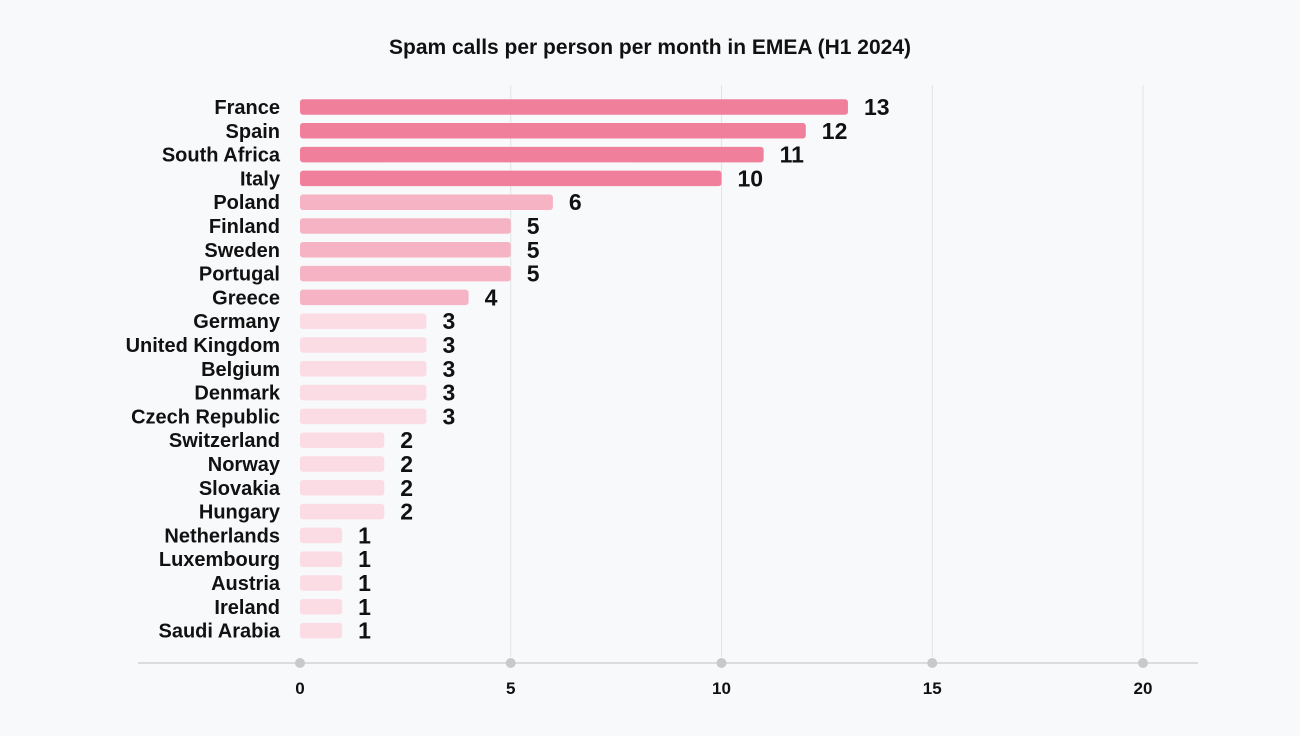 The image size is (1300, 736). What do you see at coordinates (364, 583) in the screenshot?
I see `value-label-austria: 1` at bounding box center [364, 583].